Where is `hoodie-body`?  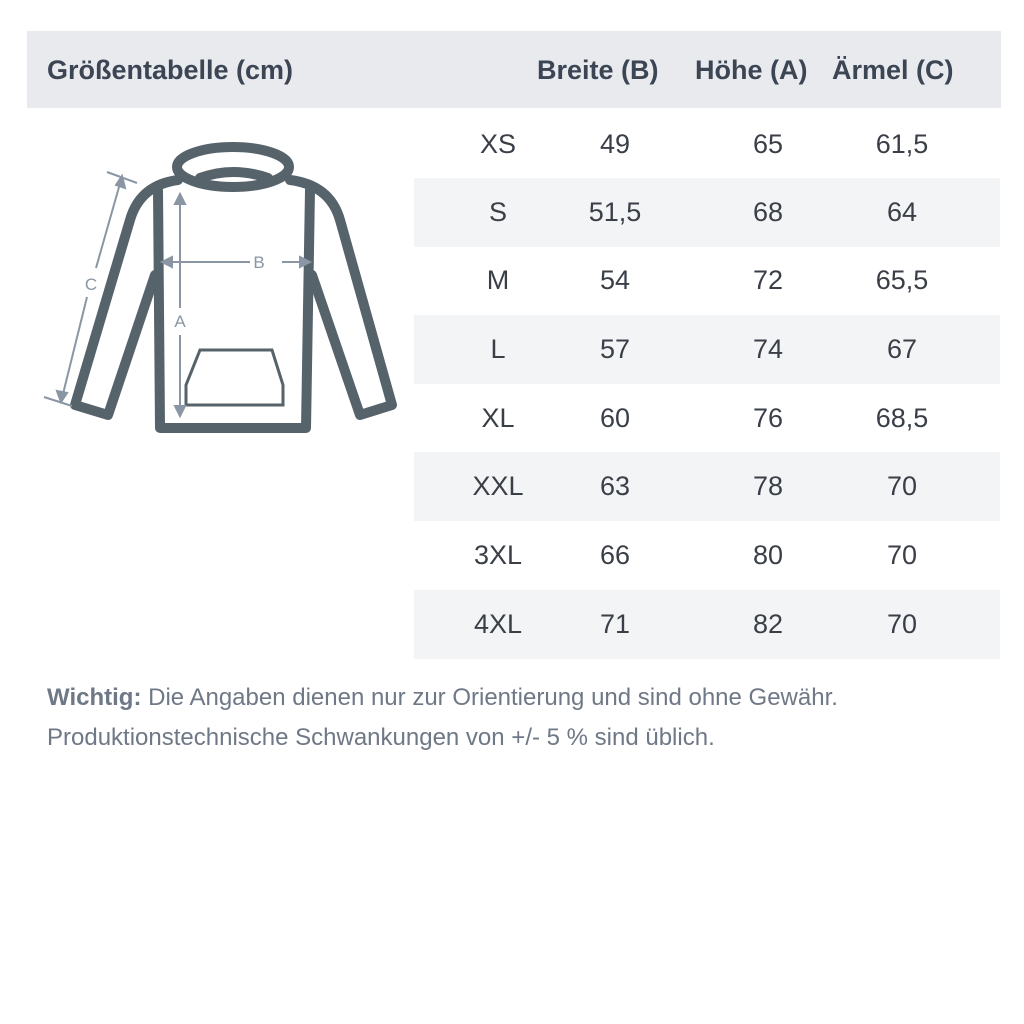 hoodie-body is located at coordinates (234, 309).